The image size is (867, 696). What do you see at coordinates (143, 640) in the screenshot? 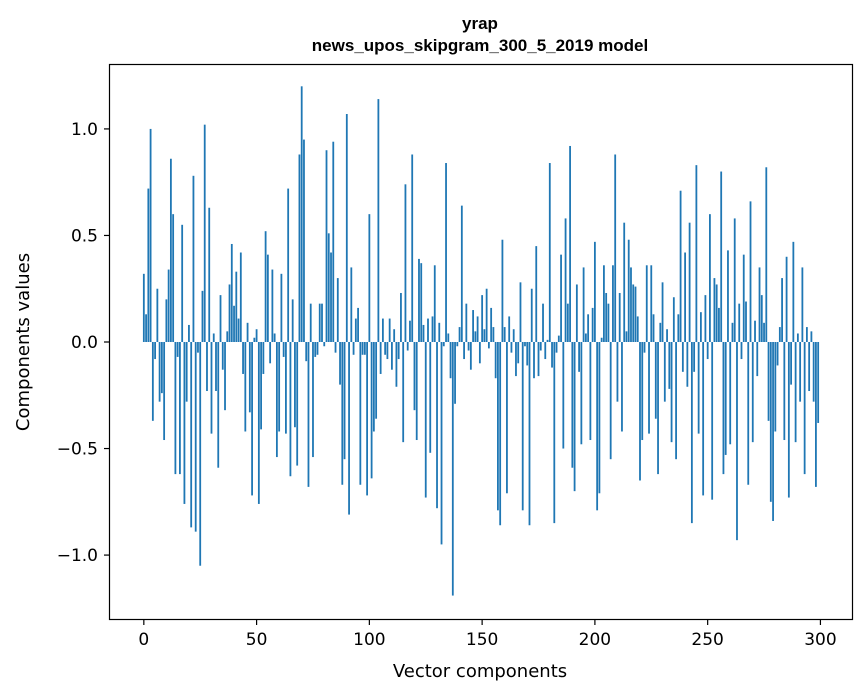
I see `x-tick-label: 0` at bounding box center [143, 640].